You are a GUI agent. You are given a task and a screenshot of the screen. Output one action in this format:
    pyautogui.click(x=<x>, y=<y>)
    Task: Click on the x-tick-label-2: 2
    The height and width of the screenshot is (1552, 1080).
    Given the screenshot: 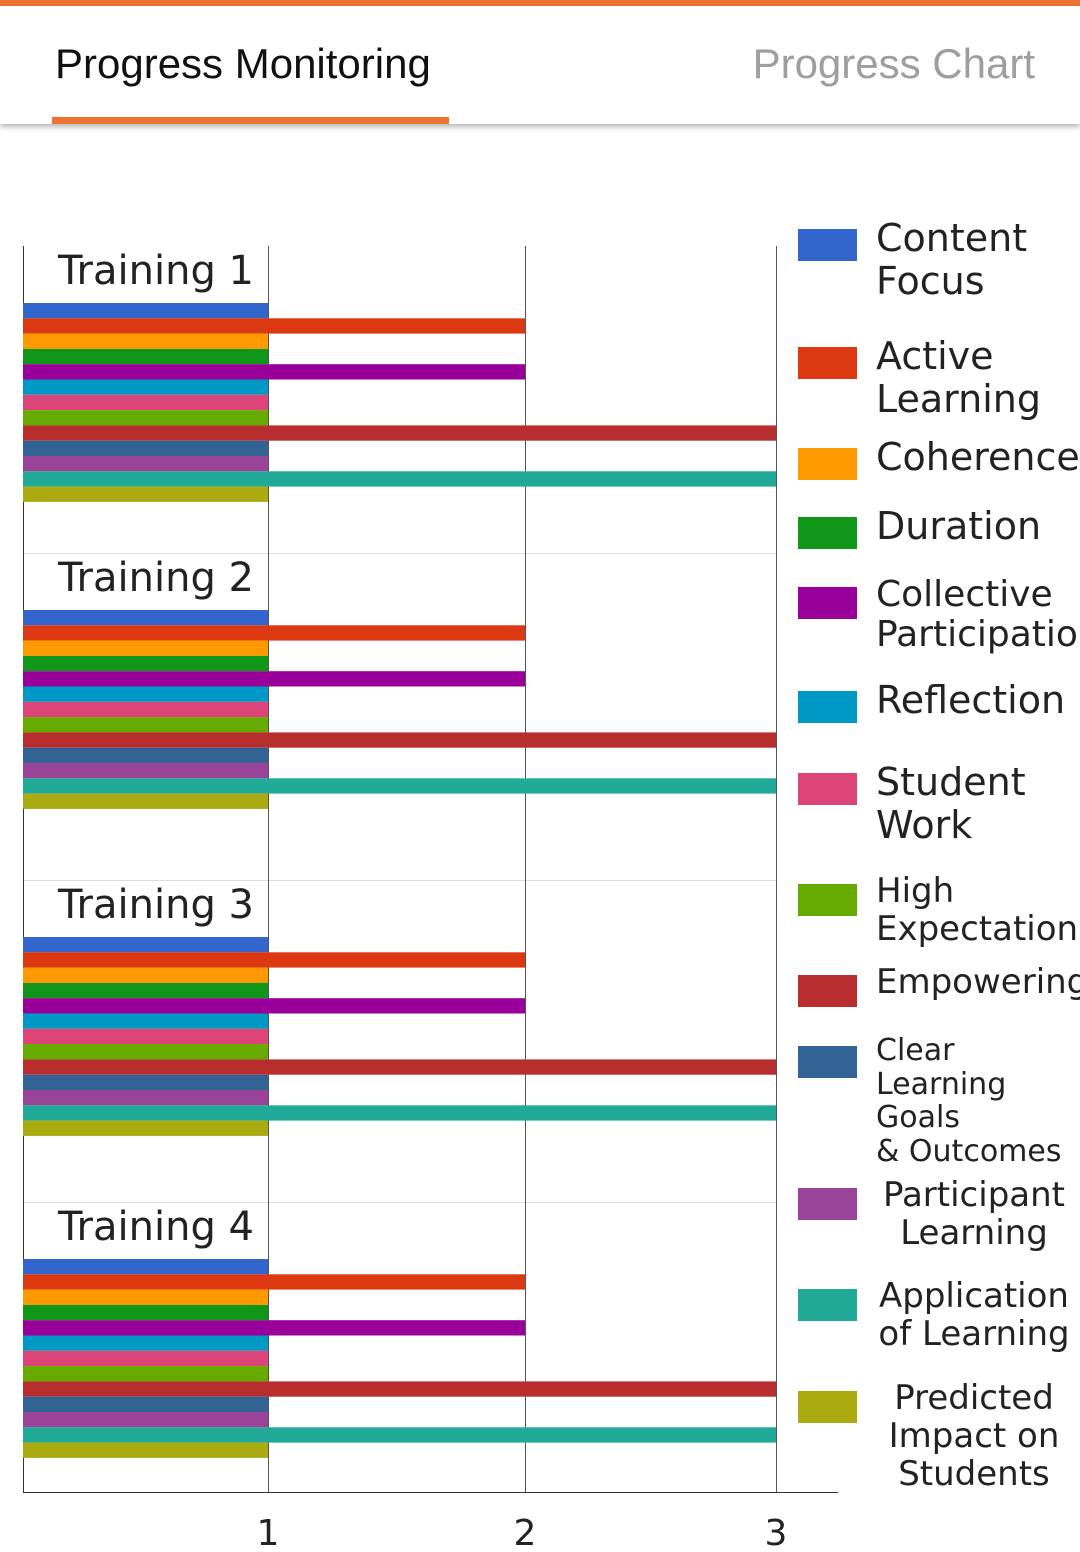 What is the action you would take?
    pyautogui.click(x=525, y=1532)
    